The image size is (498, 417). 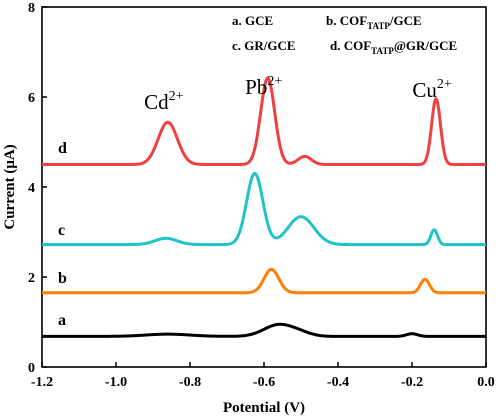 What do you see at coordinates (42, 382) in the screenshot?
I see `x-tick-label: -1.2` at bounding box center [42, 382].